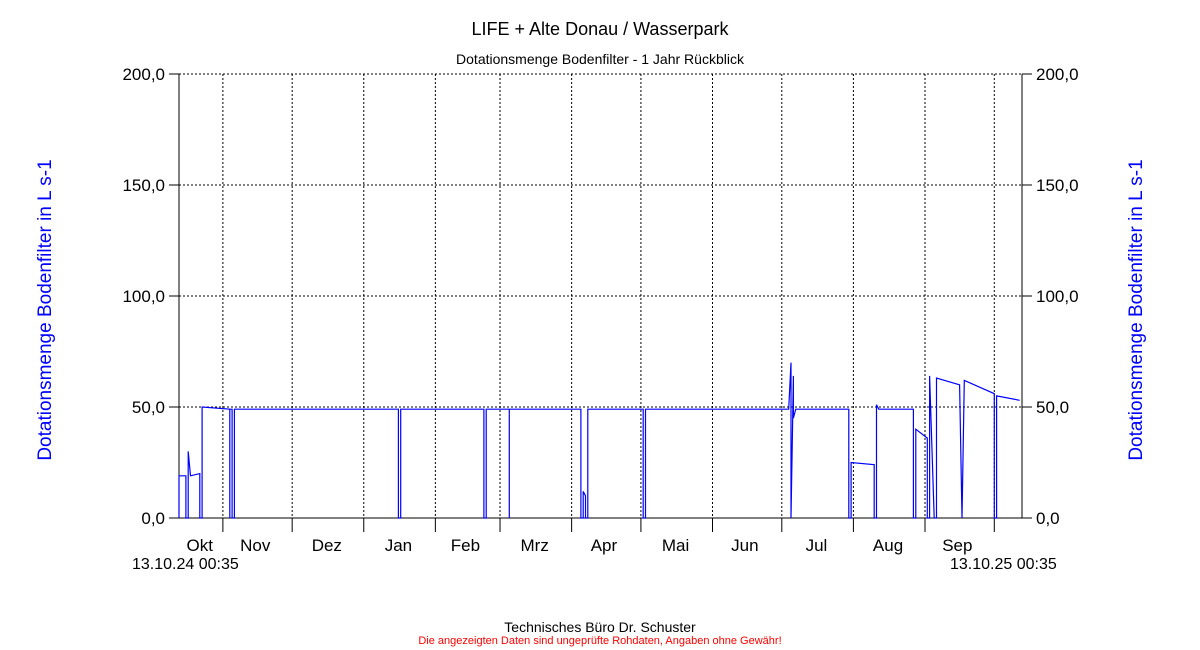 The width and height of the screenshot is (1200, 650). Describe the element at coordinates (200, 545) in the screenshot. I see `x-tick-label: Okt` at that location.